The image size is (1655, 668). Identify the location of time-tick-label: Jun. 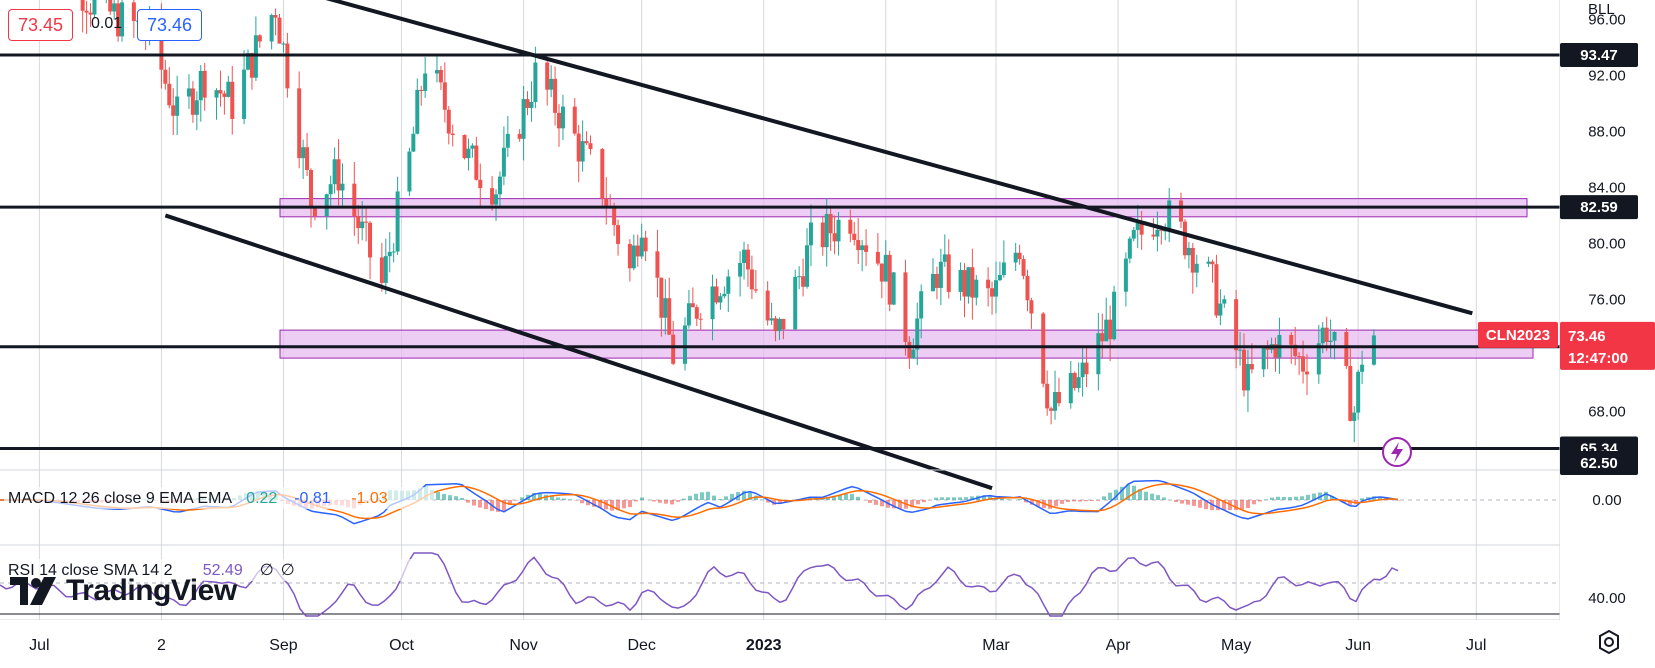
(1358, 645).